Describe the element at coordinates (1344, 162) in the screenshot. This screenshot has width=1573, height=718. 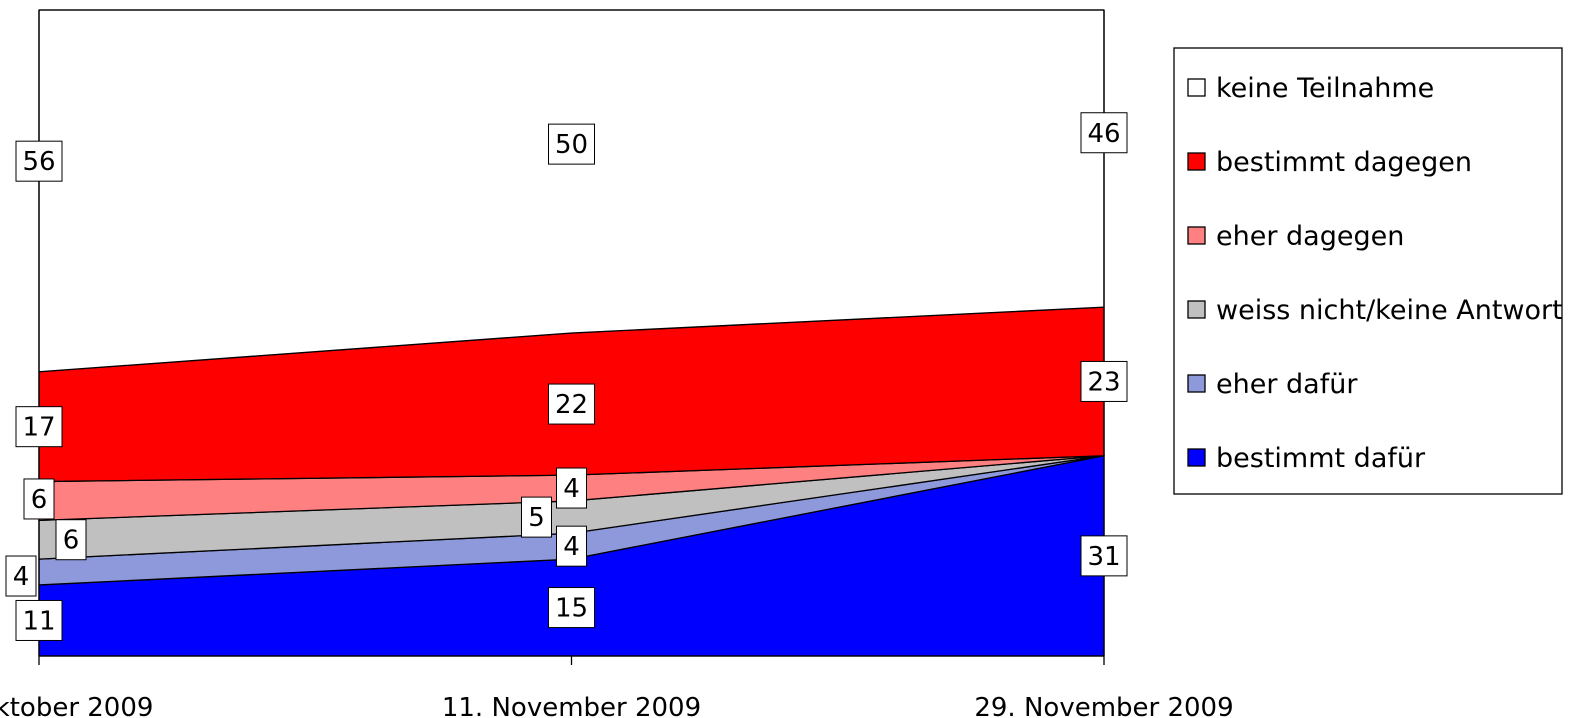
I see `legend-label: bestimmt dagegen` at that location.